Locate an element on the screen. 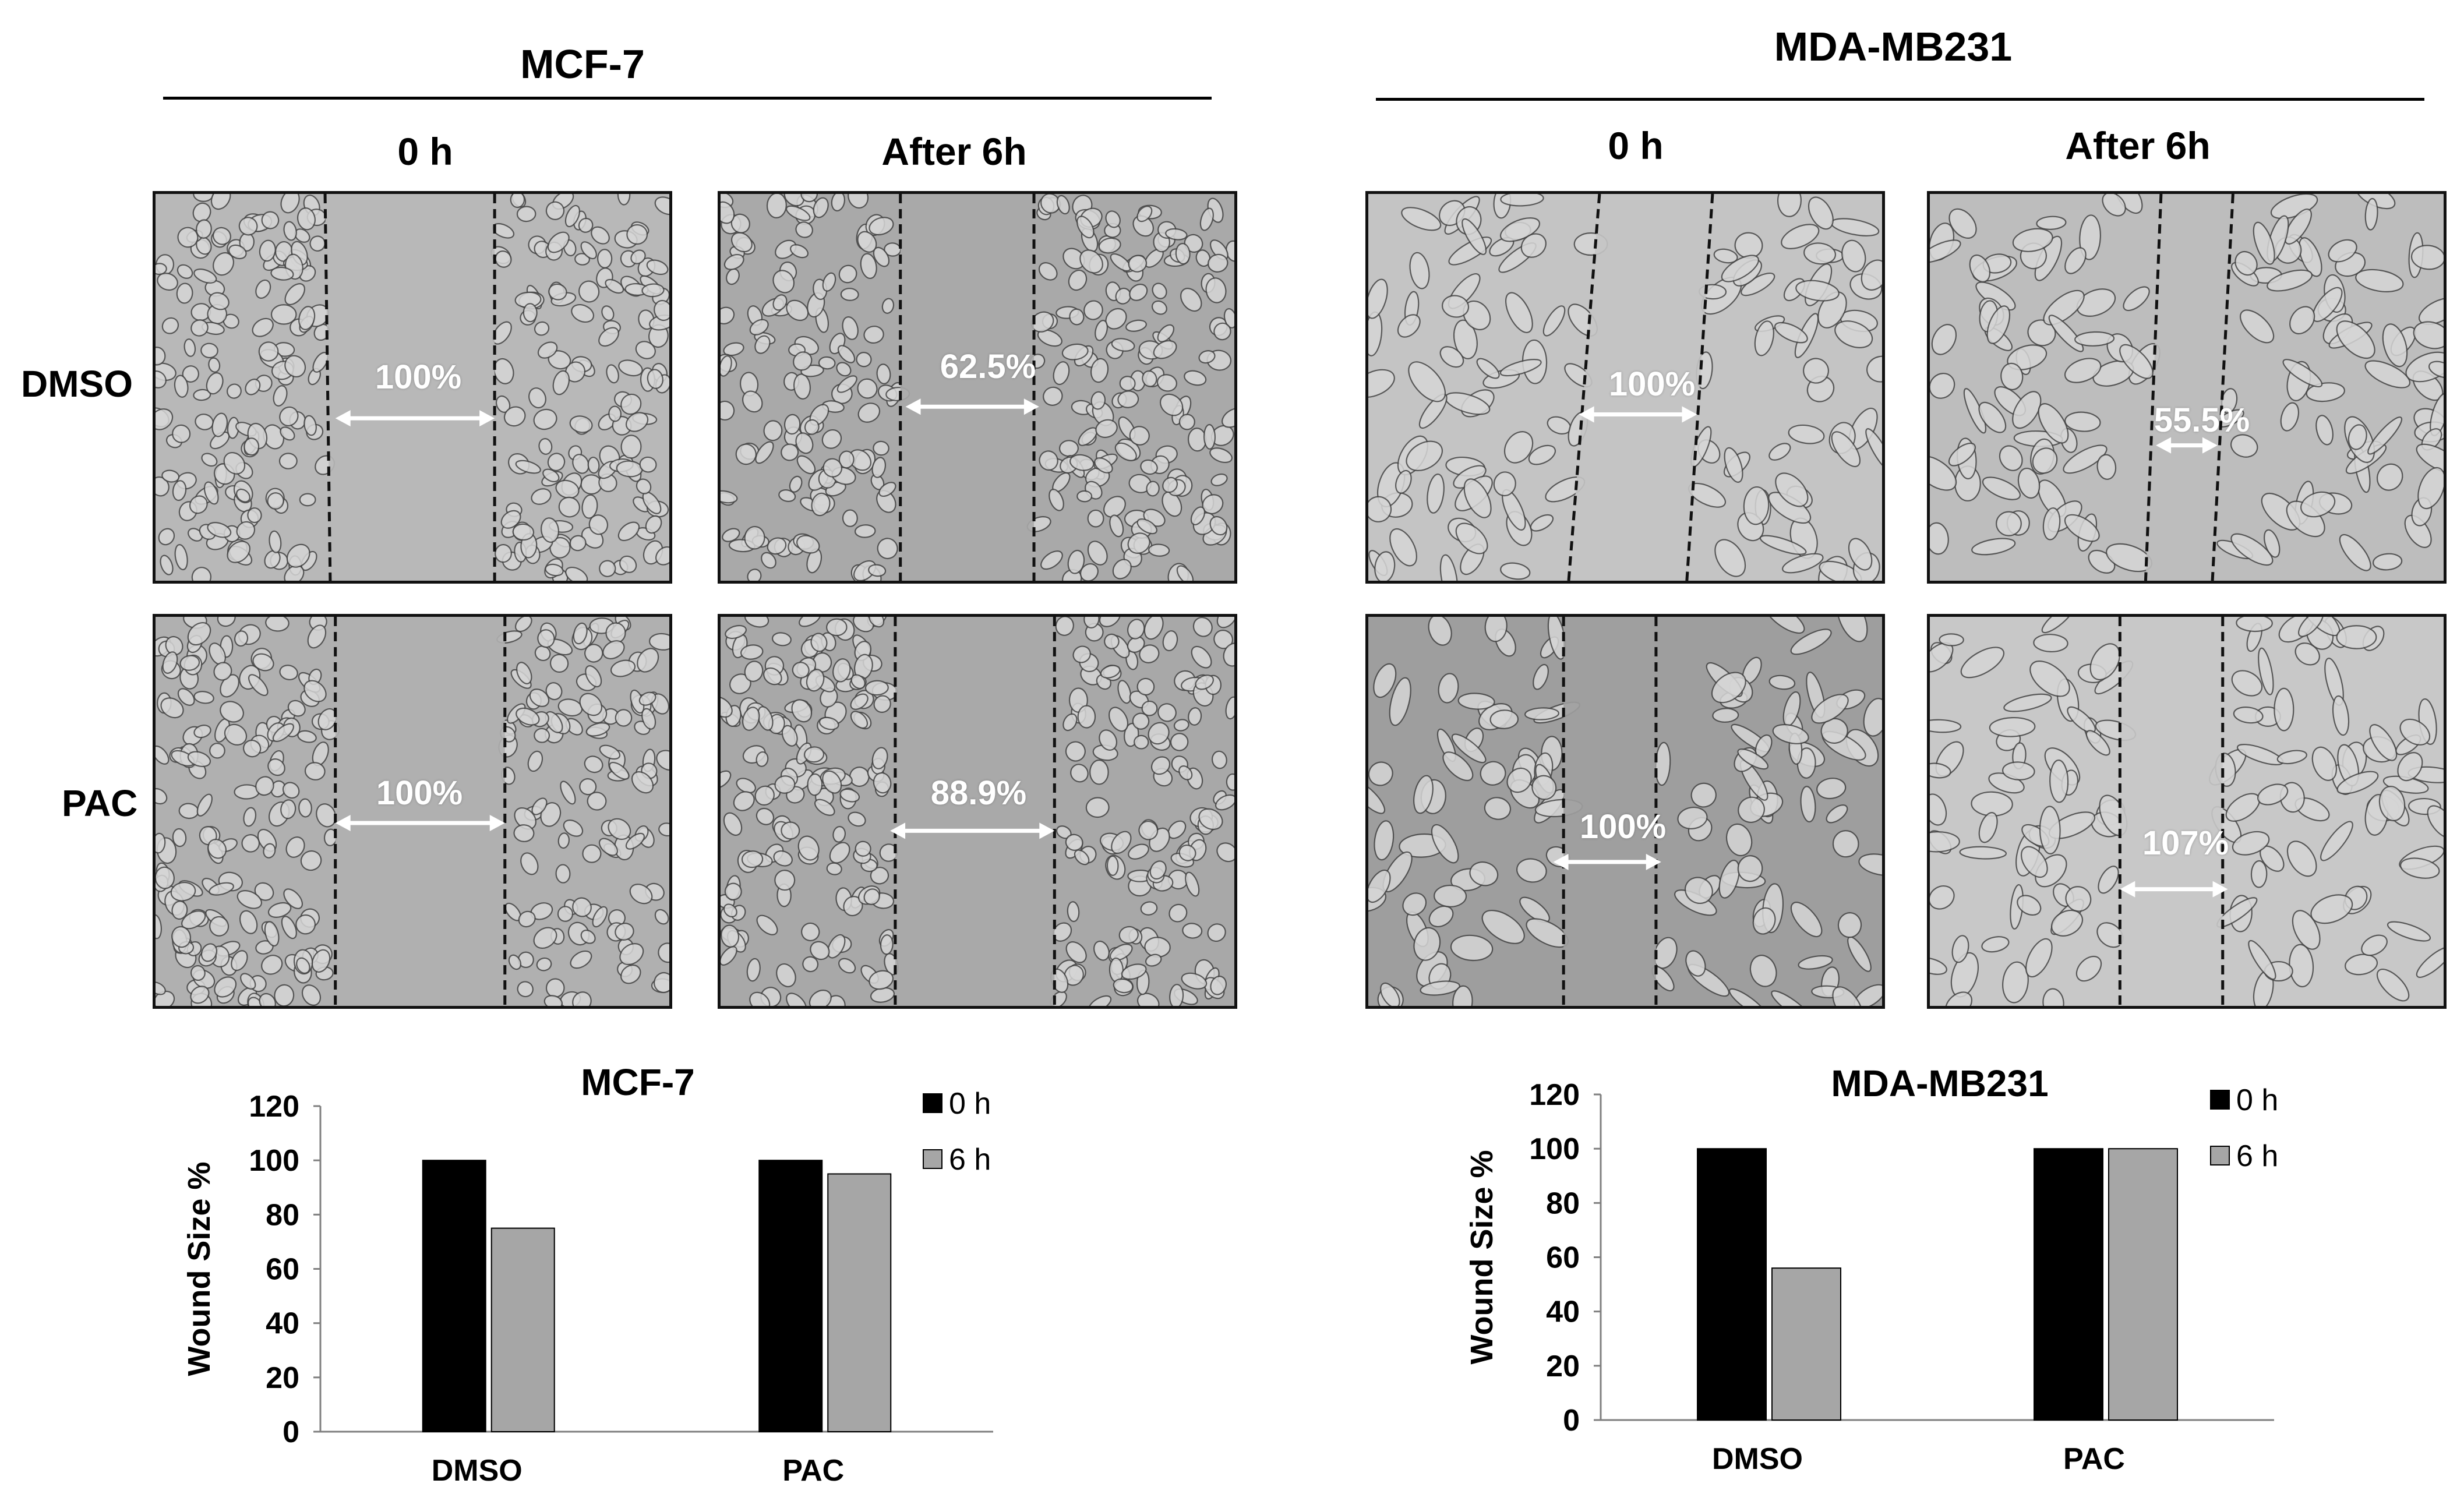 This screenshot has width=2464, height=1494. chart-title: MCF-7 is located at coordinates (638, 1082).